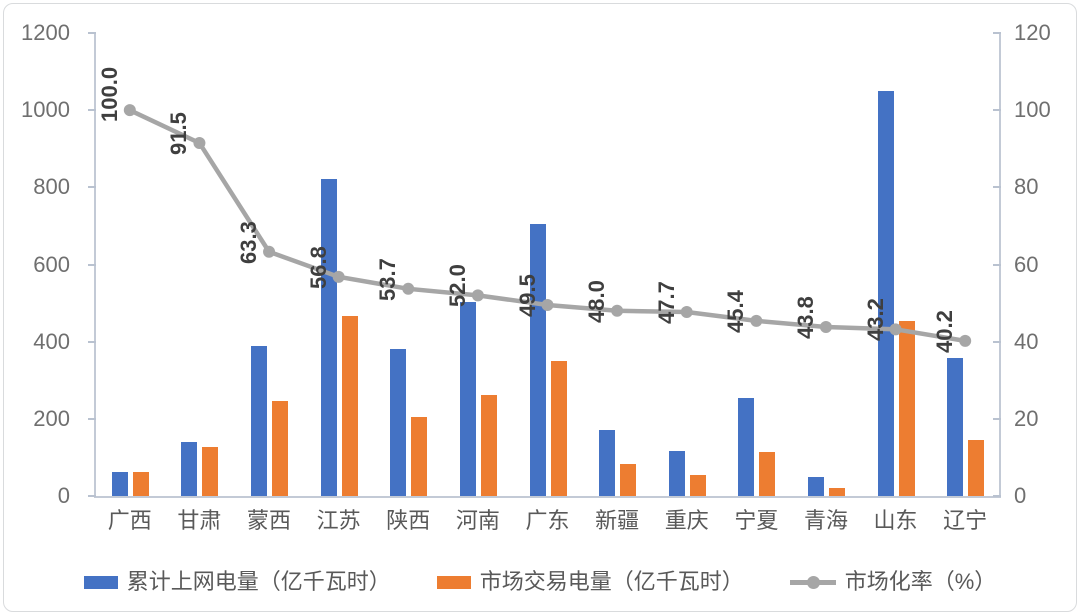 The height and width of the screenshot is (615, 1080). I want to click on x-axis-category-label: 陕西, so click(408, 520).